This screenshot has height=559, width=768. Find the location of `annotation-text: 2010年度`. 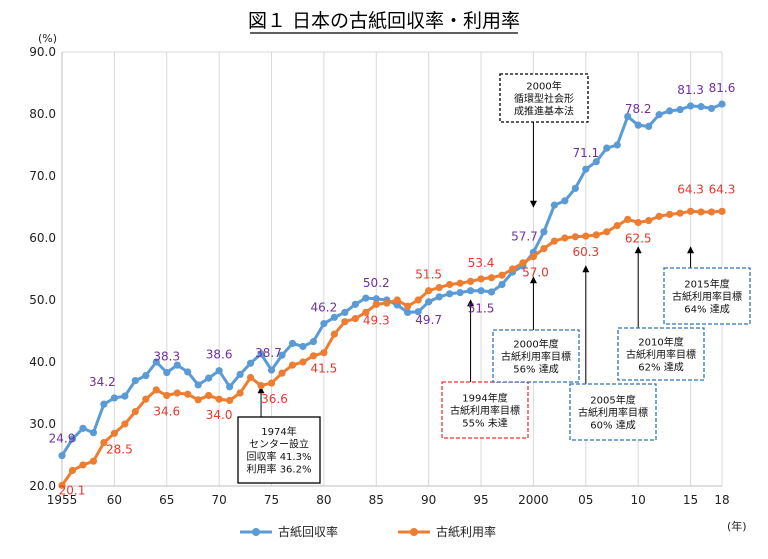

annotation-text: 2010年度 is located at coordinates (660, 341).